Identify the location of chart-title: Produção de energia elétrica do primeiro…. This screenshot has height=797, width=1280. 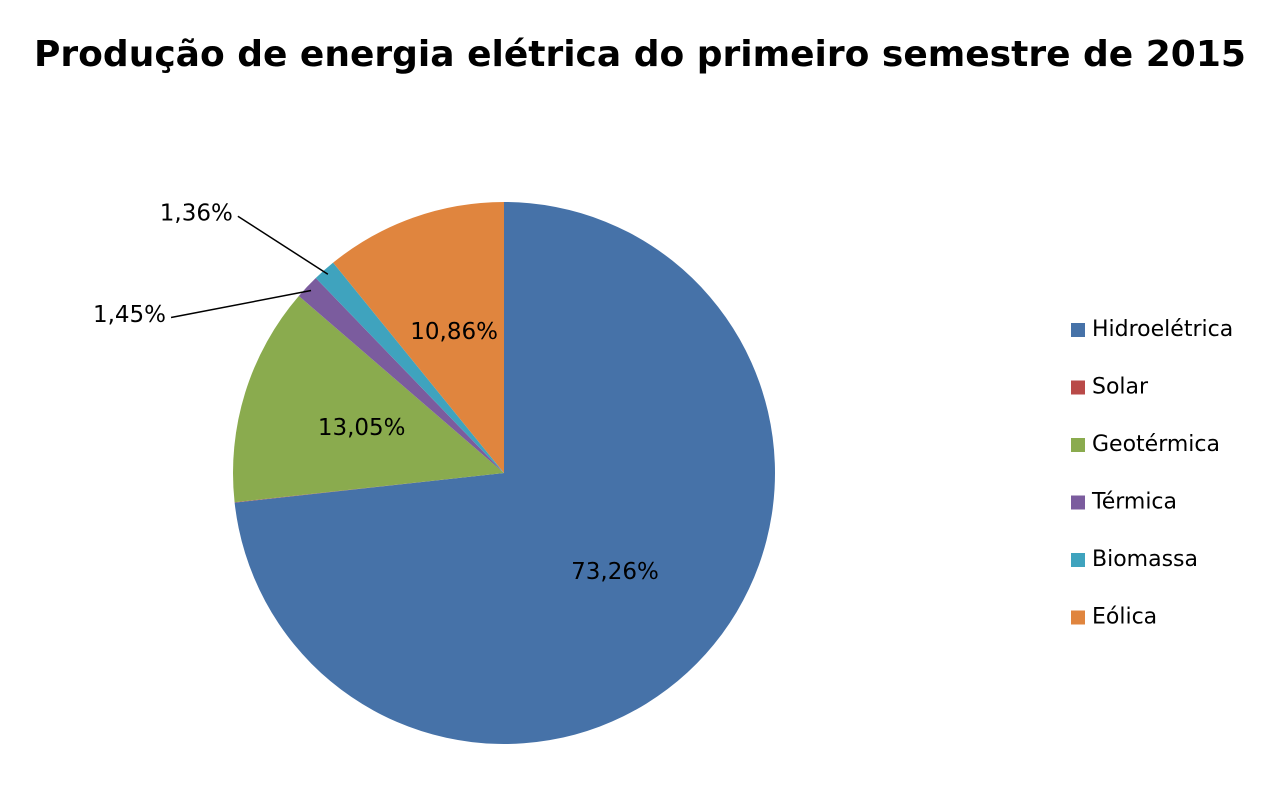
(640, 54).